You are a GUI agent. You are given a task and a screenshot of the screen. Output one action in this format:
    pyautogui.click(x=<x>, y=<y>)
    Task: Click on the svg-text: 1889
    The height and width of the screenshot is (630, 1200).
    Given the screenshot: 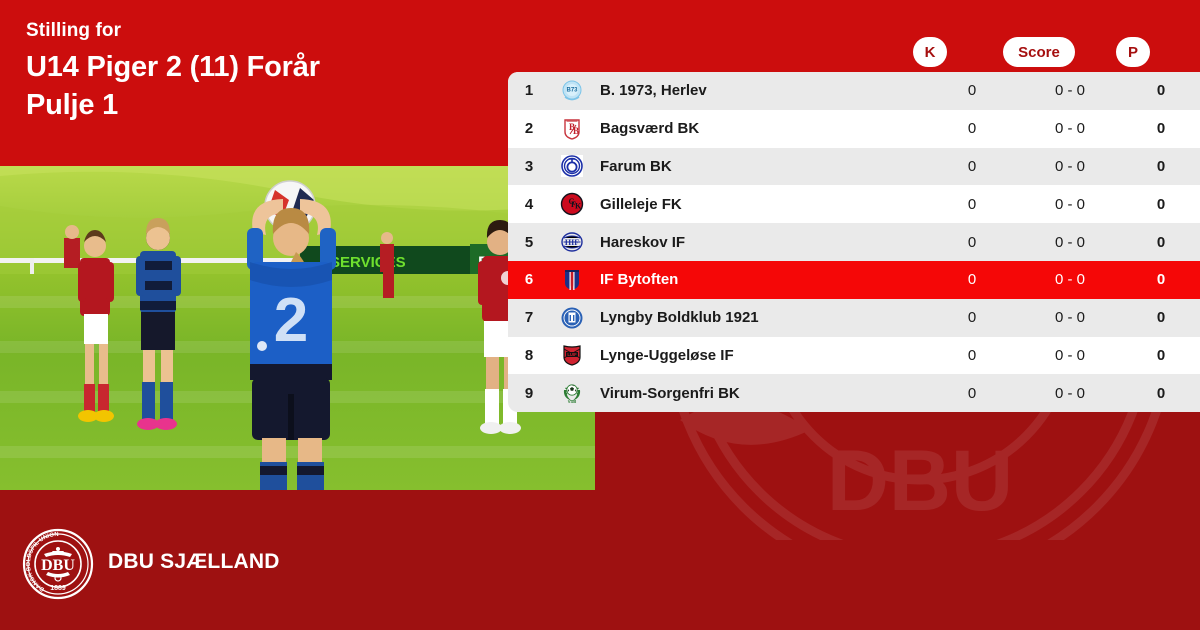 What is the action you would take?
    pyautogui.click(x=58, y=588)
    